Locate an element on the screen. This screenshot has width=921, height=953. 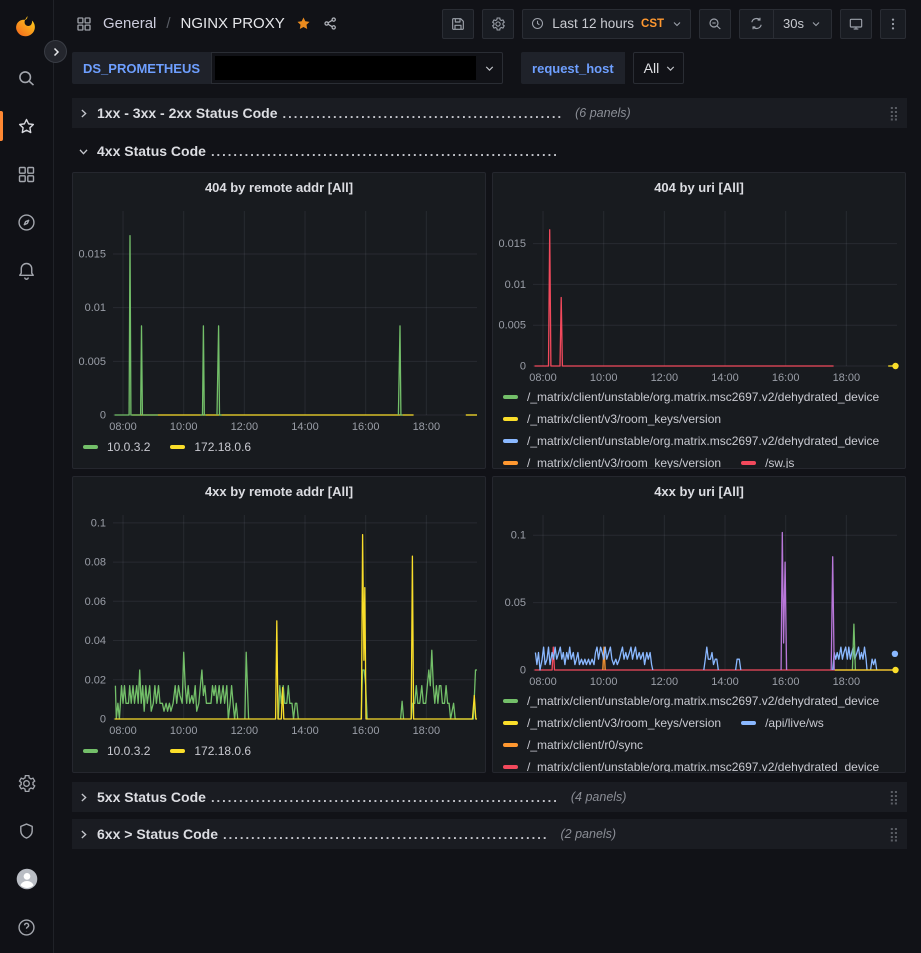
breadcrumb-section: General is located at coordinates (130, 23).